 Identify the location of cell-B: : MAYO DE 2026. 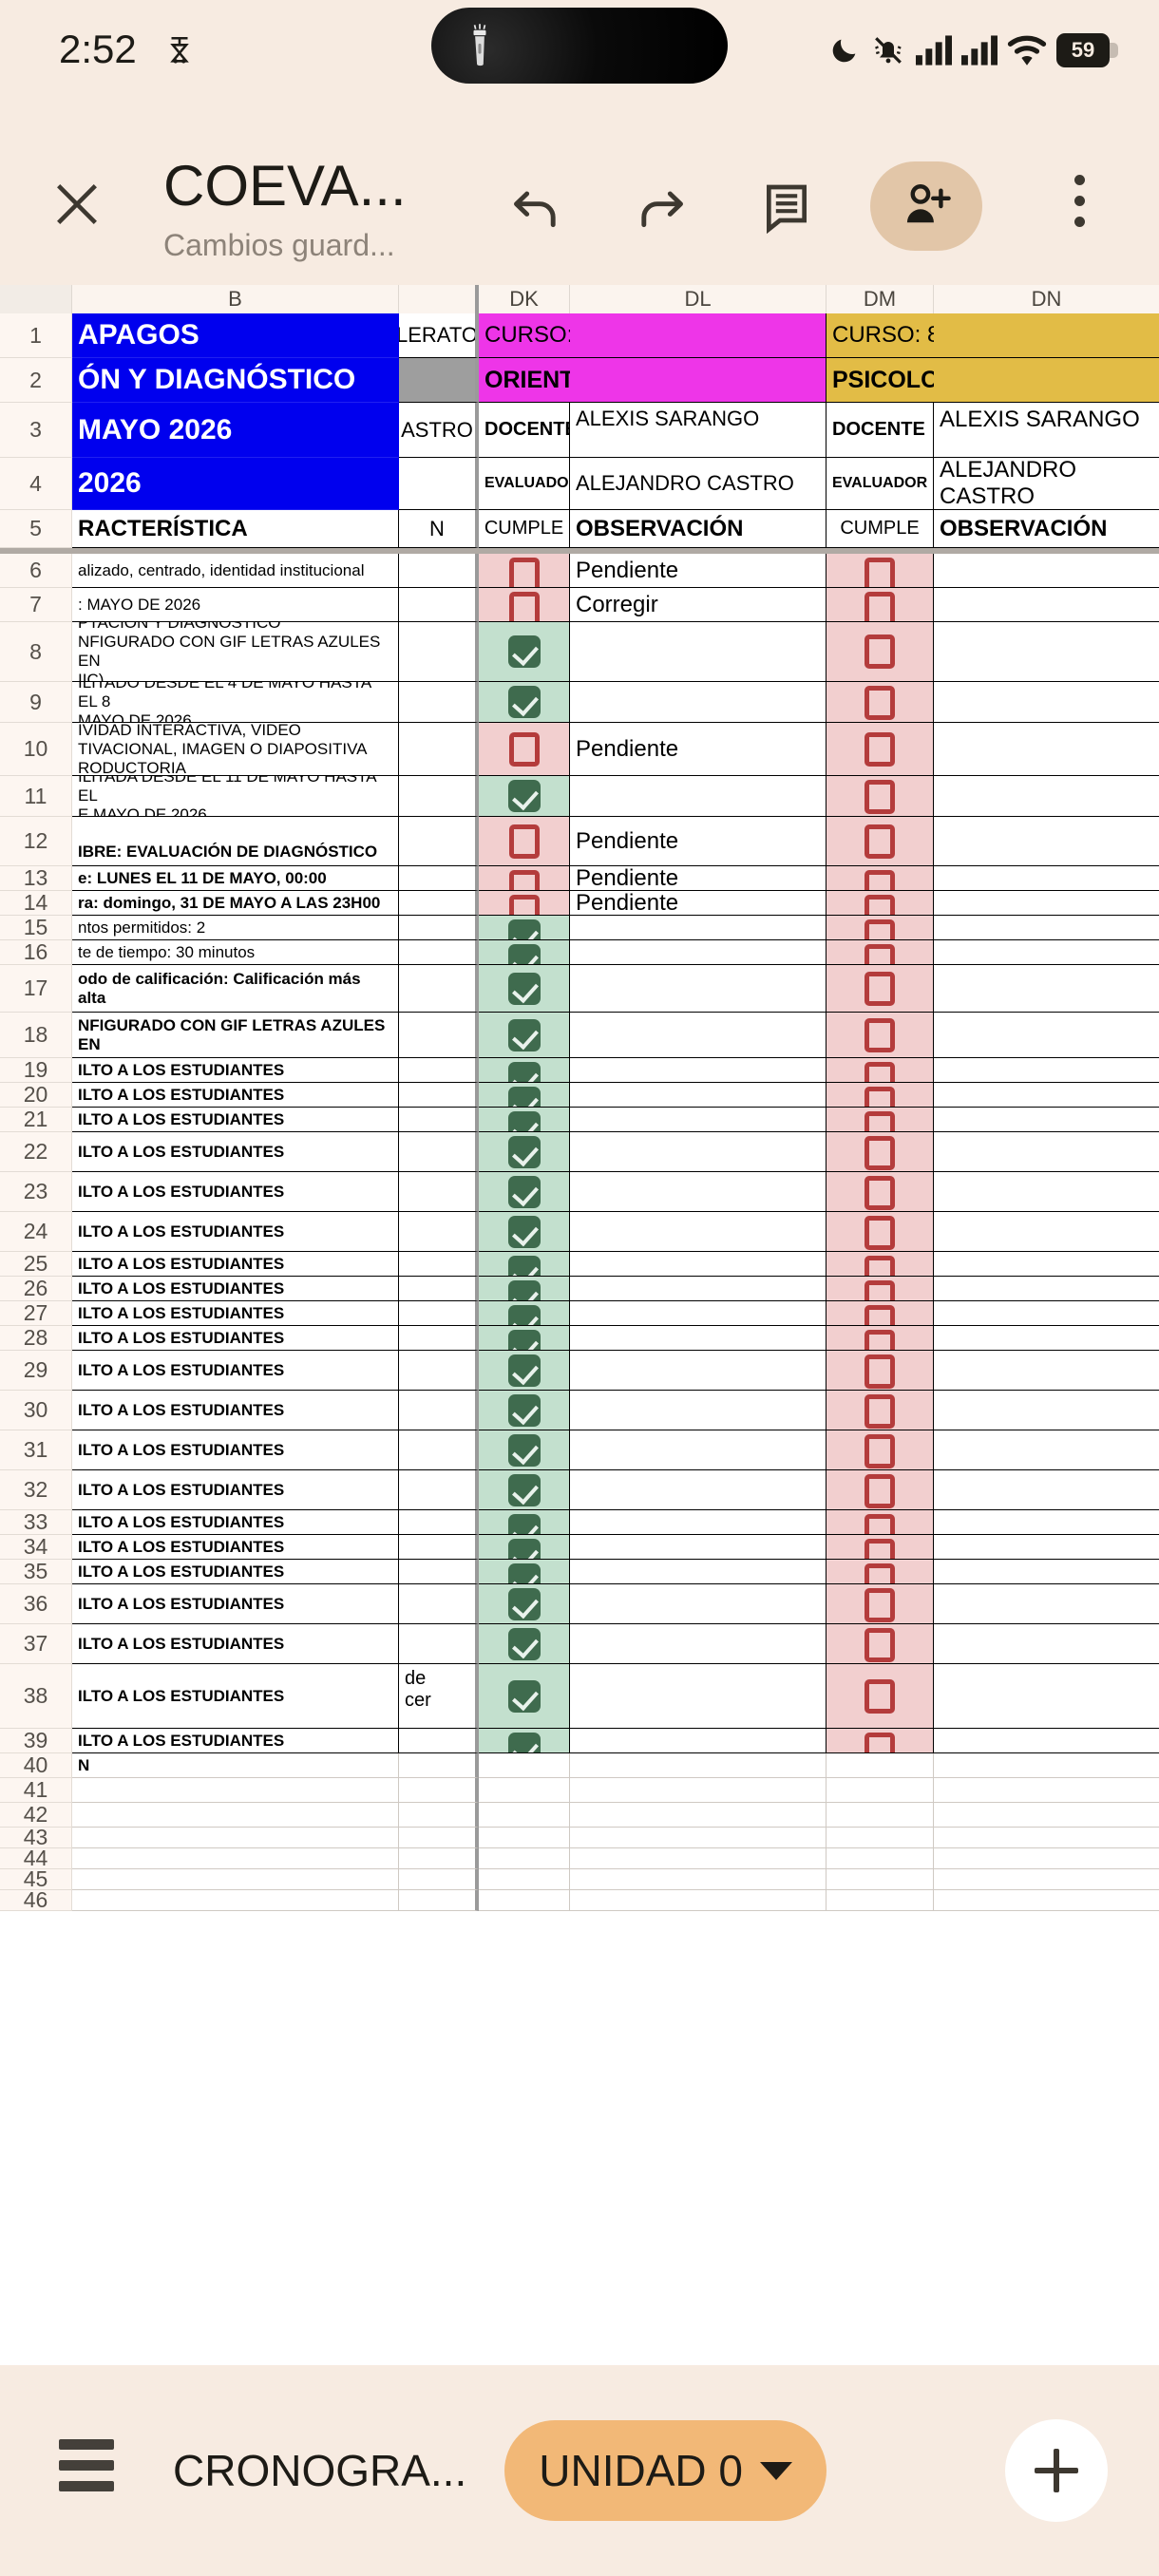
(235, 605).